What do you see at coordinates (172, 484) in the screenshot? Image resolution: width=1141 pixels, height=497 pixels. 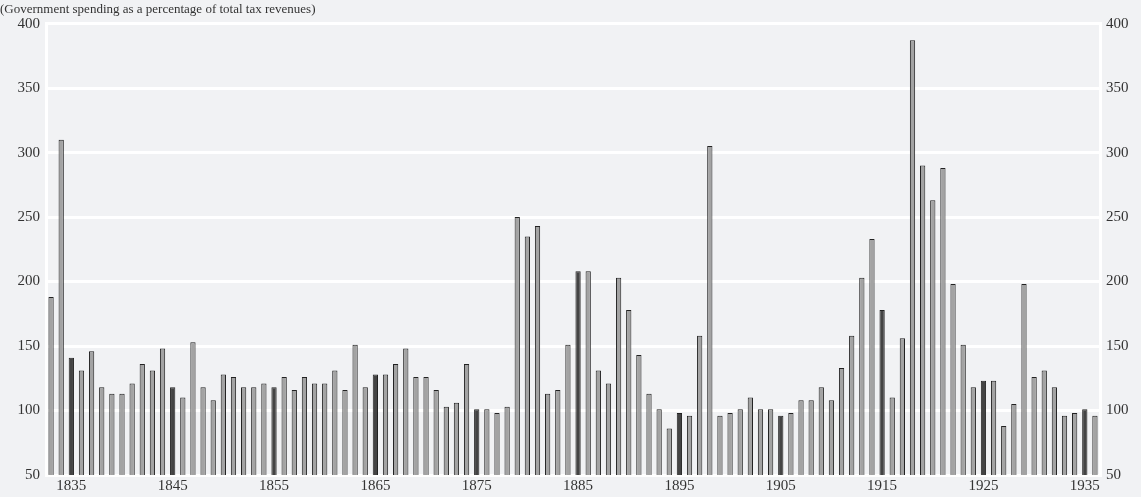 I see `x-tick-label: 1845` at bounding box center [172, 484].